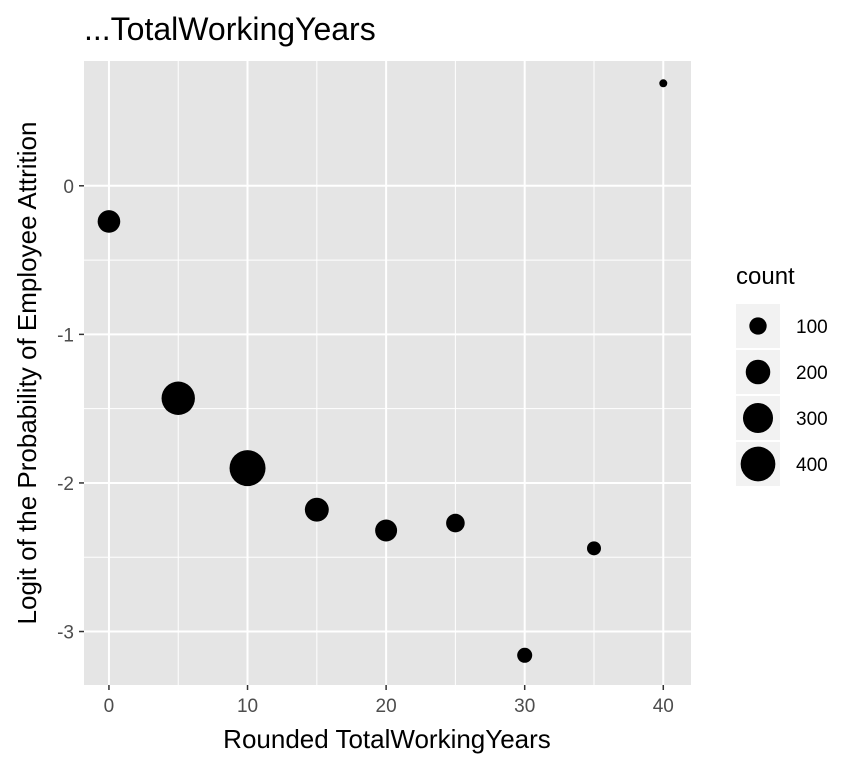 The width and height of the screenshot is (864, 768). I want to click on size-legend: count 100 200 300 400, so click(782, 374).